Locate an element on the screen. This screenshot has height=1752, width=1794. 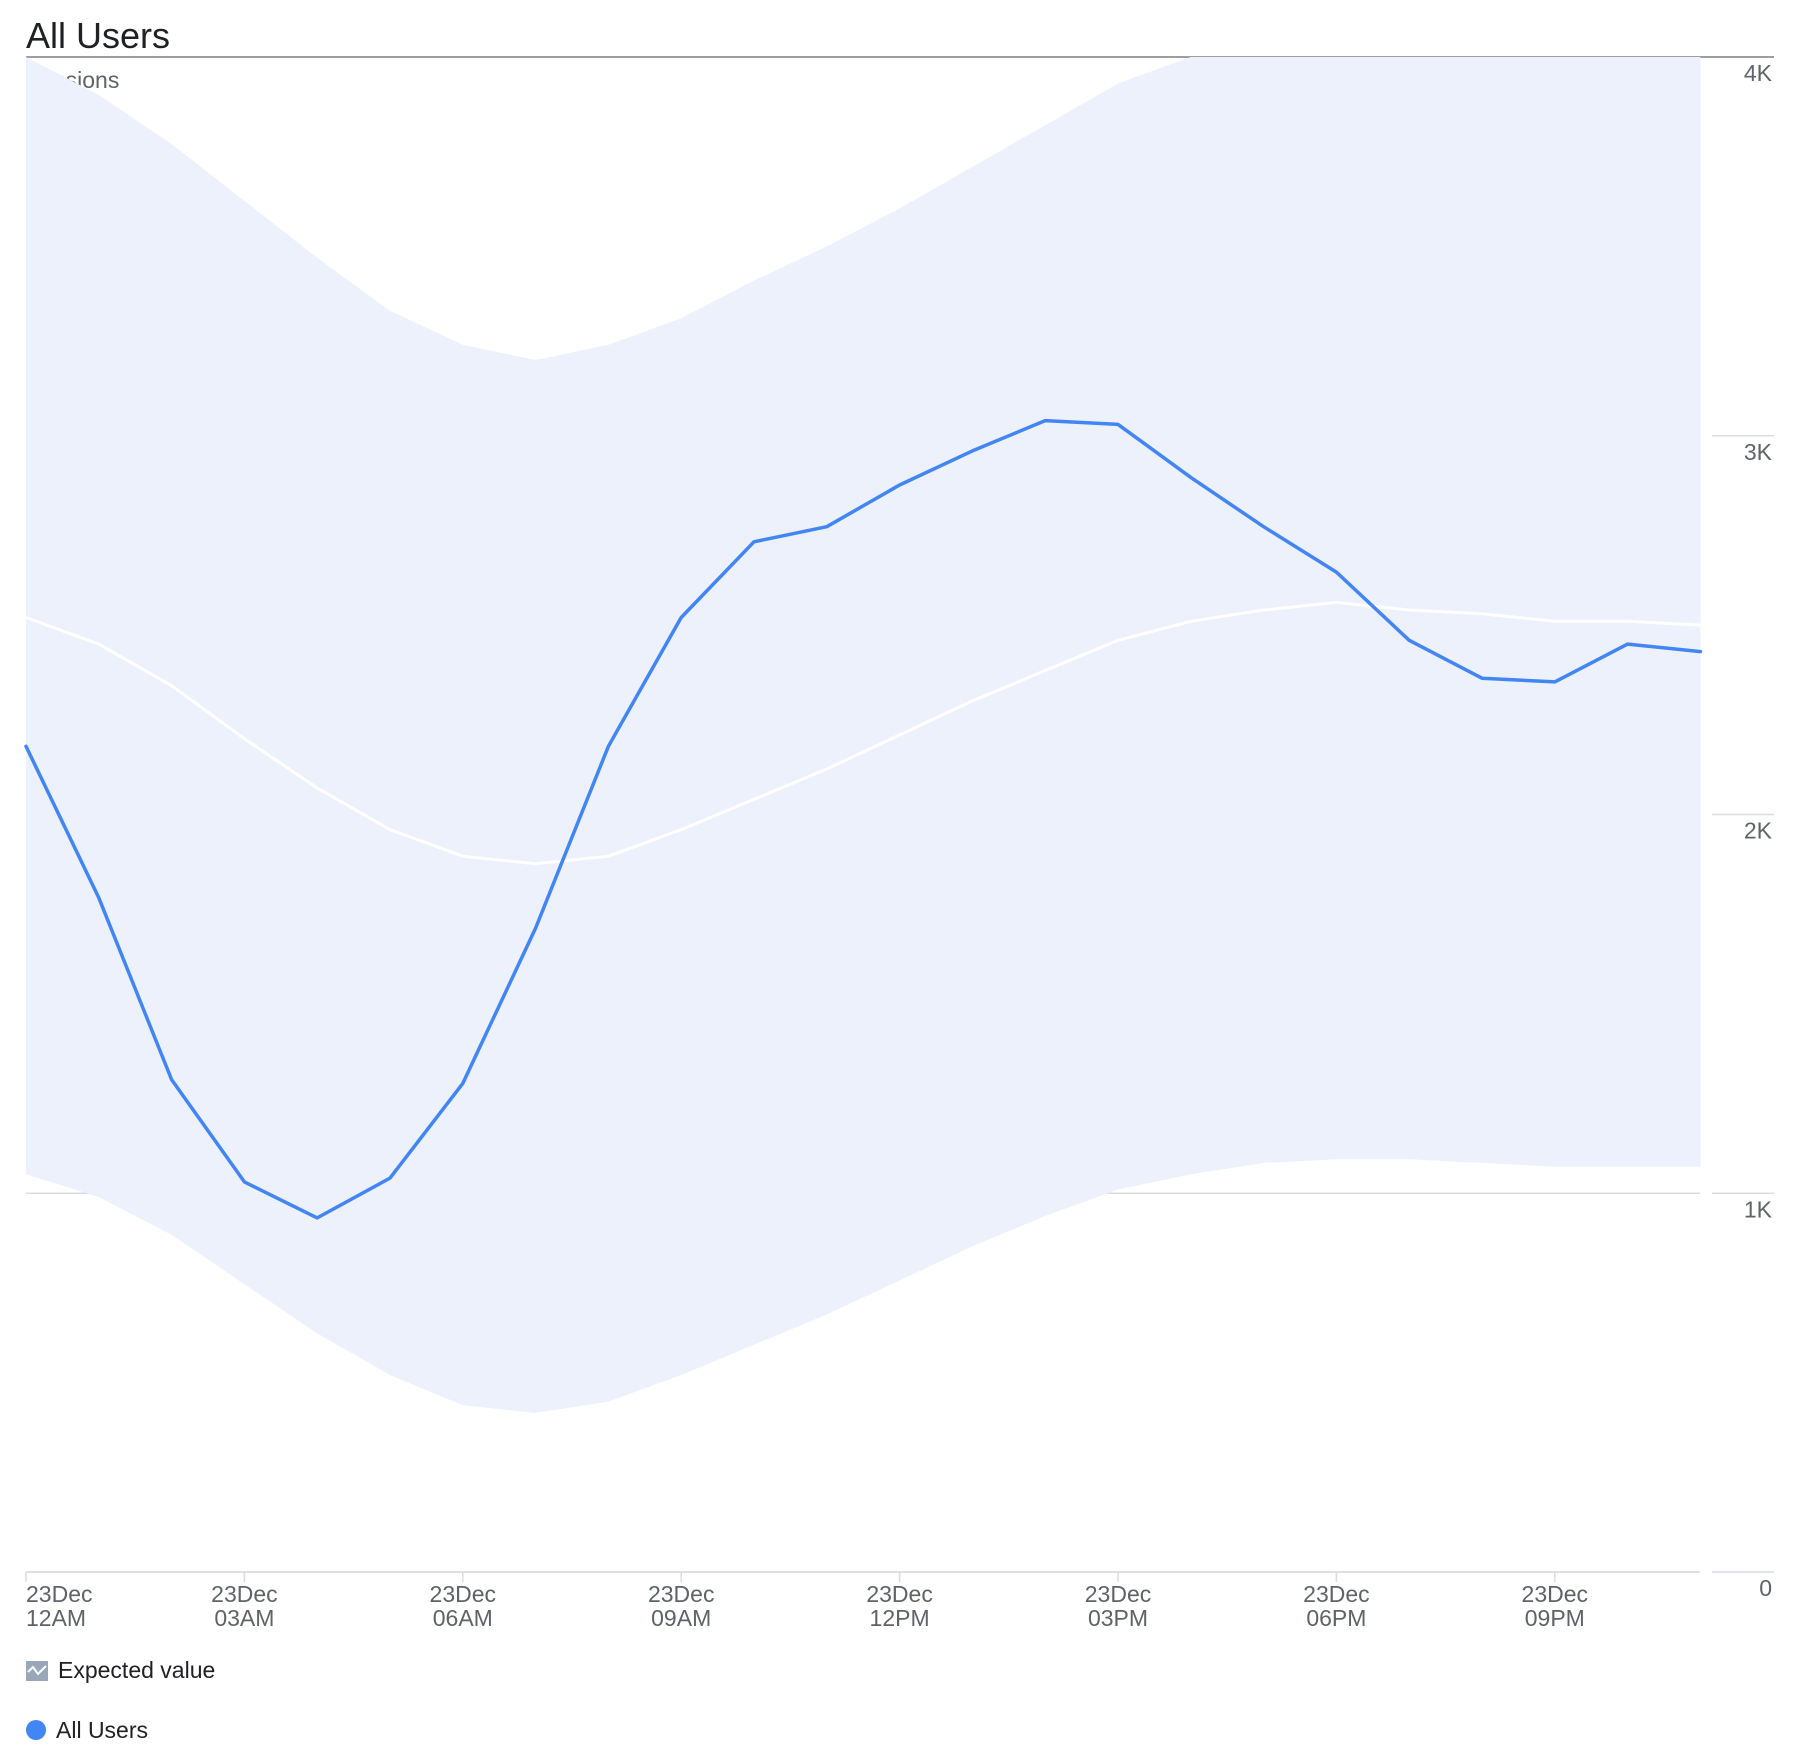
x-tick-label-time: 09AM is located at coordinates (681, 1618).